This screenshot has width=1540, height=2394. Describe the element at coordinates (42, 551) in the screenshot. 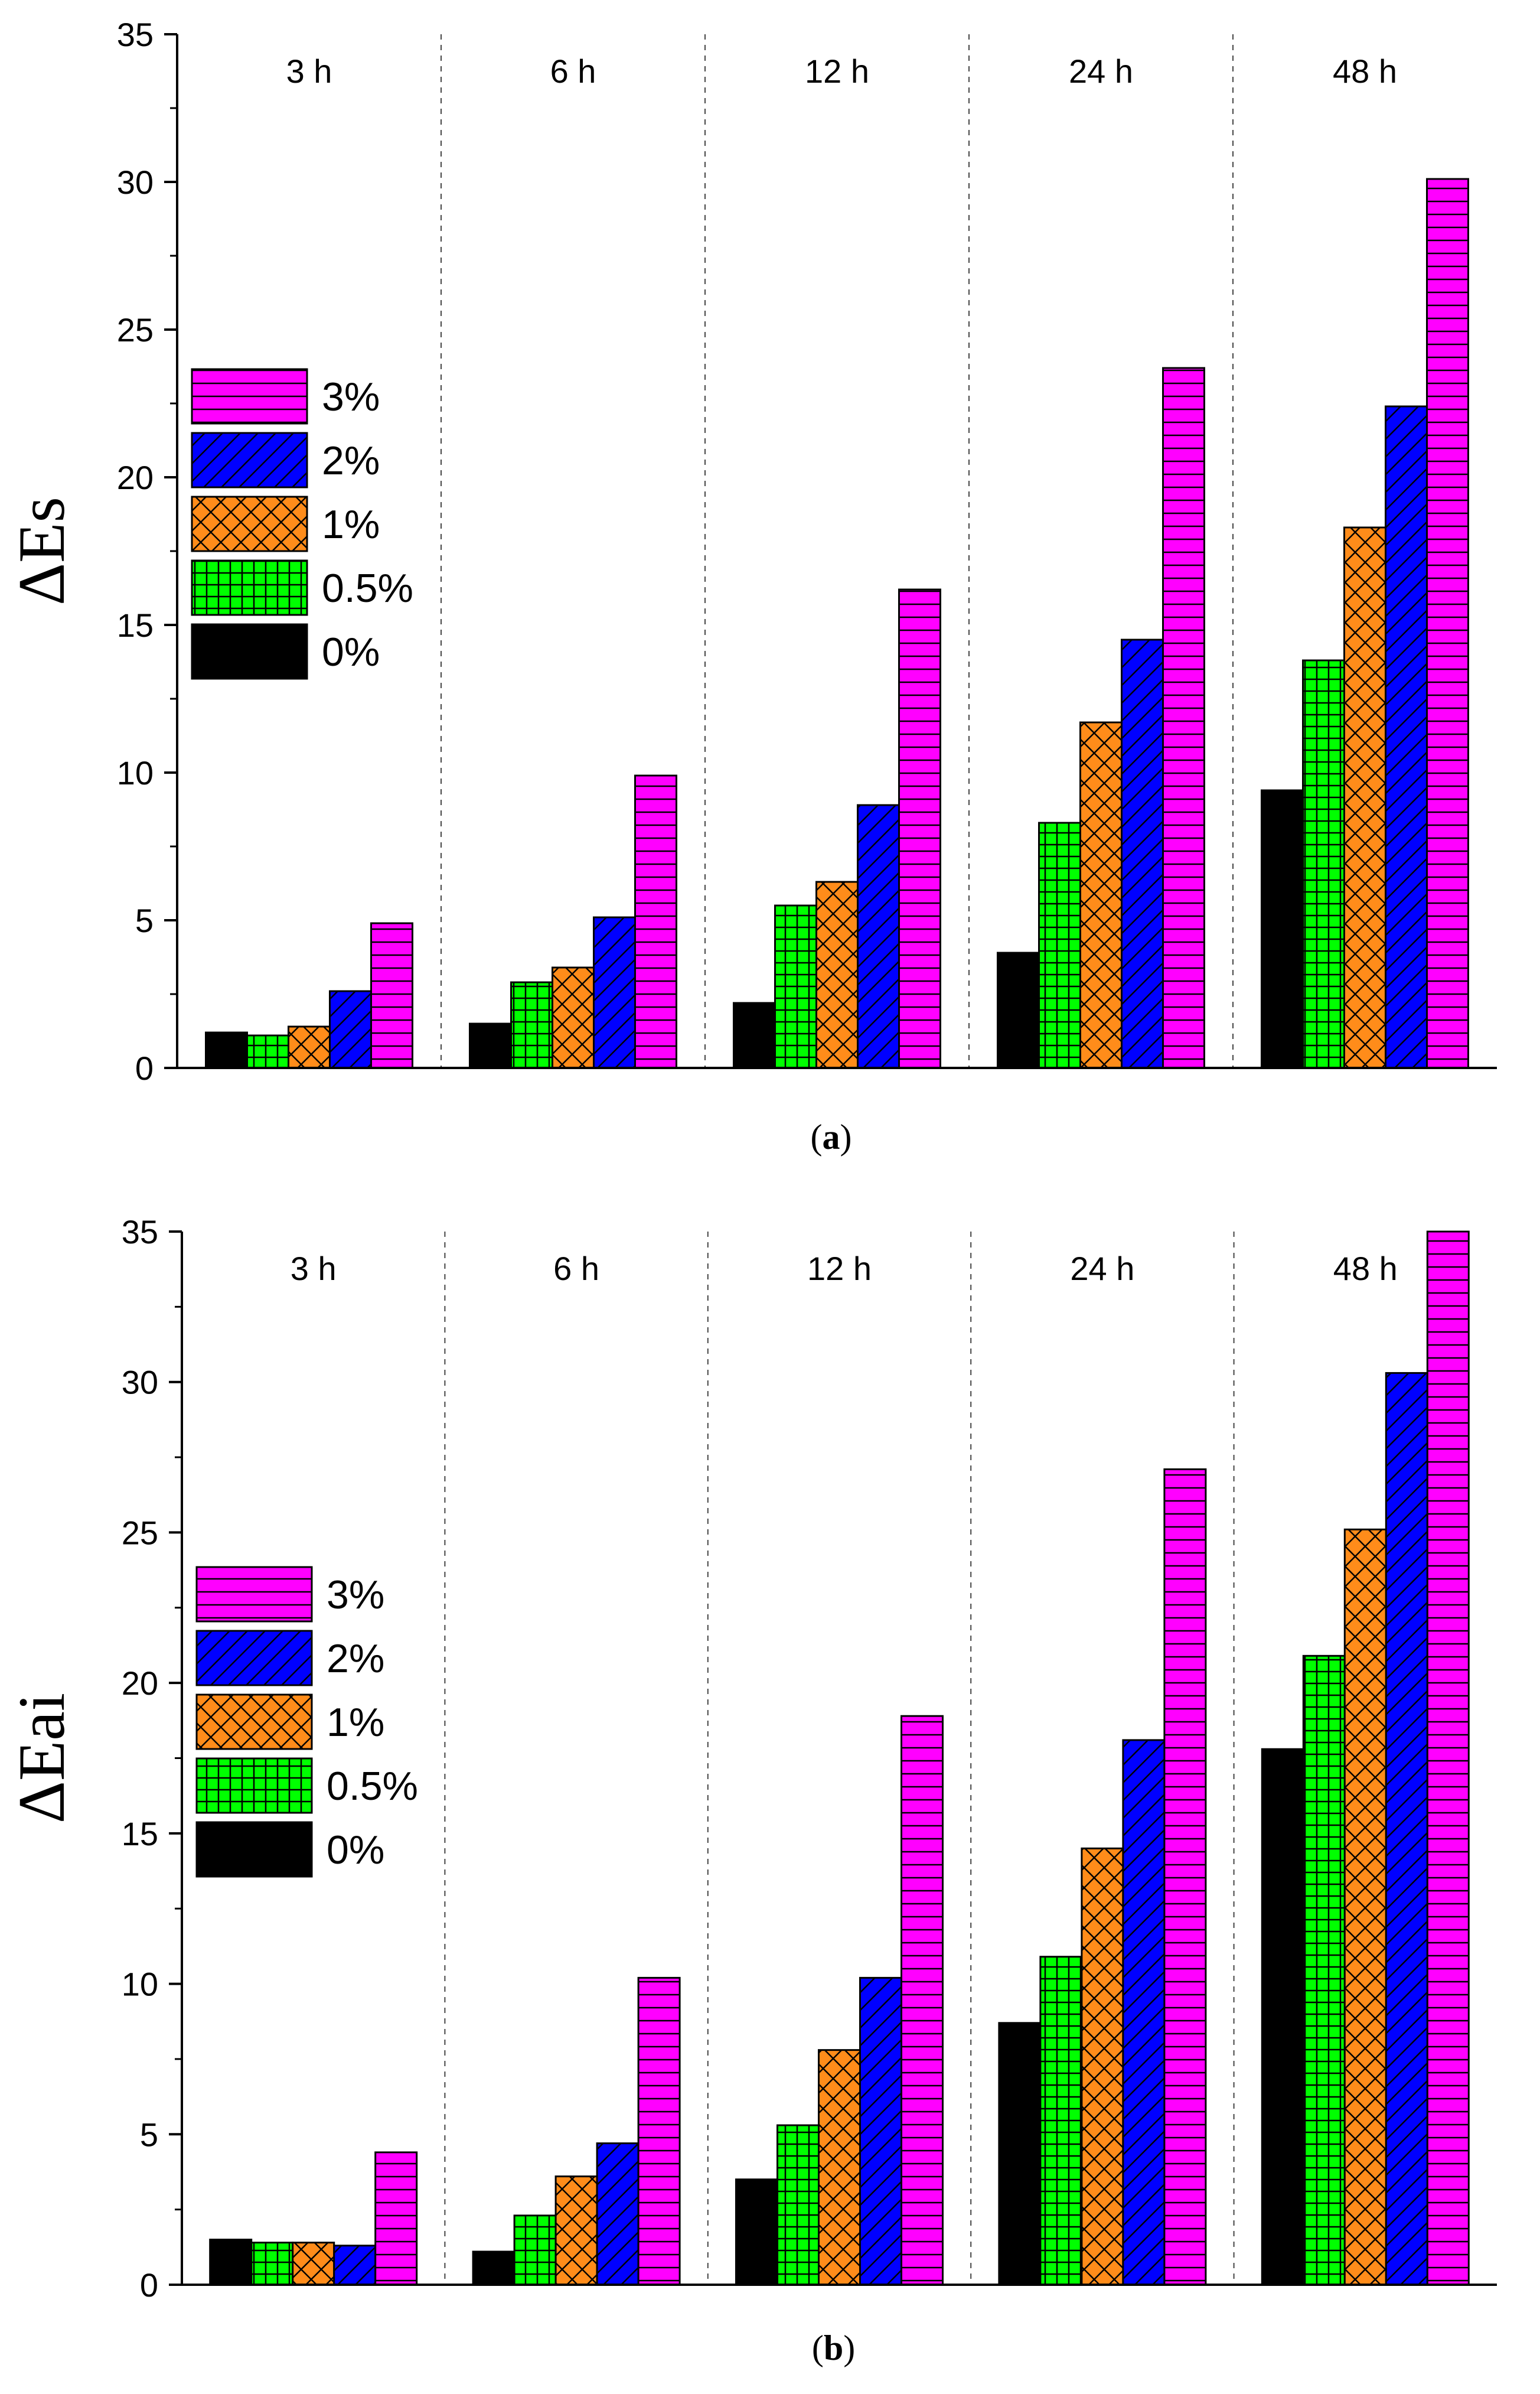

I see `y-axis-label: ΔEs` at that location.